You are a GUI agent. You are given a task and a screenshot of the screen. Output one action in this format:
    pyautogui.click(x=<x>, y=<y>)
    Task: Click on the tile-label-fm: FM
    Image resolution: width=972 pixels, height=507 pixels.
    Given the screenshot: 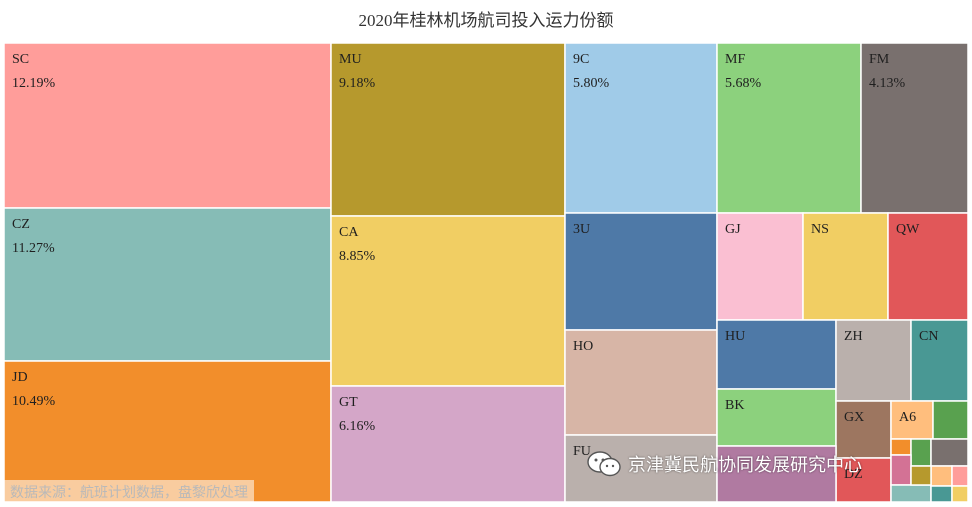 What is the action you would take?
    pyautogui.click(x=879, y=59)
    